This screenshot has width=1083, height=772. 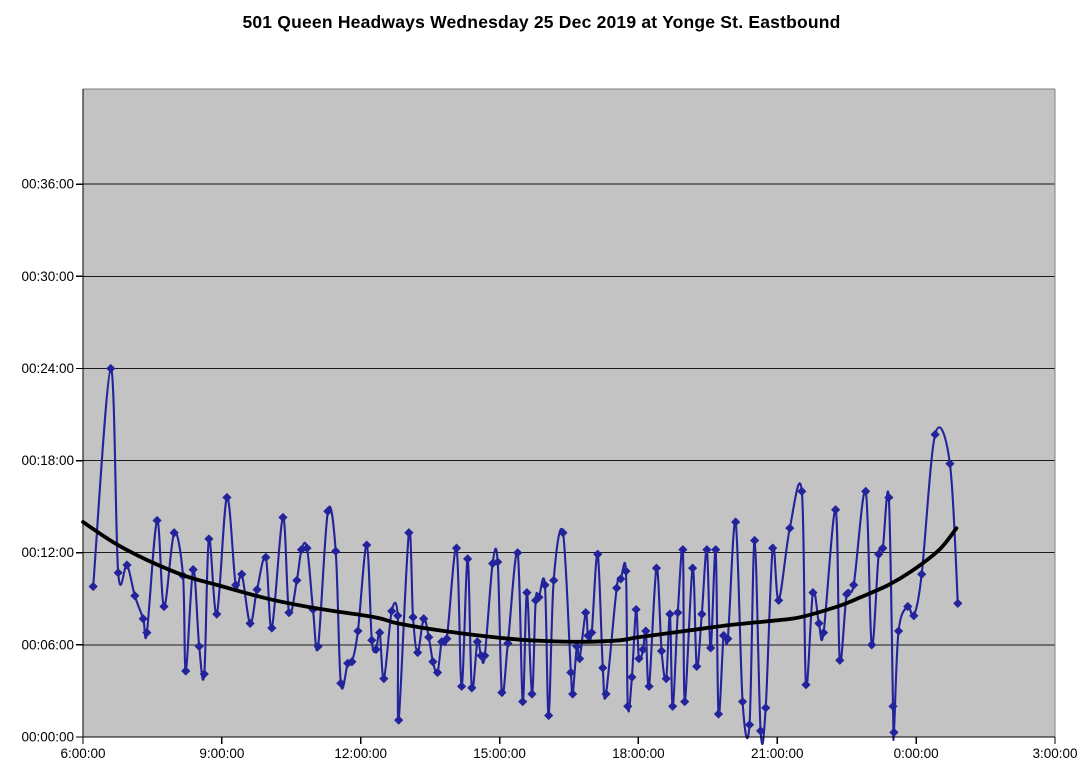 I want to click on y-tick-label: 00:00:00, so click(x=47, y=737).